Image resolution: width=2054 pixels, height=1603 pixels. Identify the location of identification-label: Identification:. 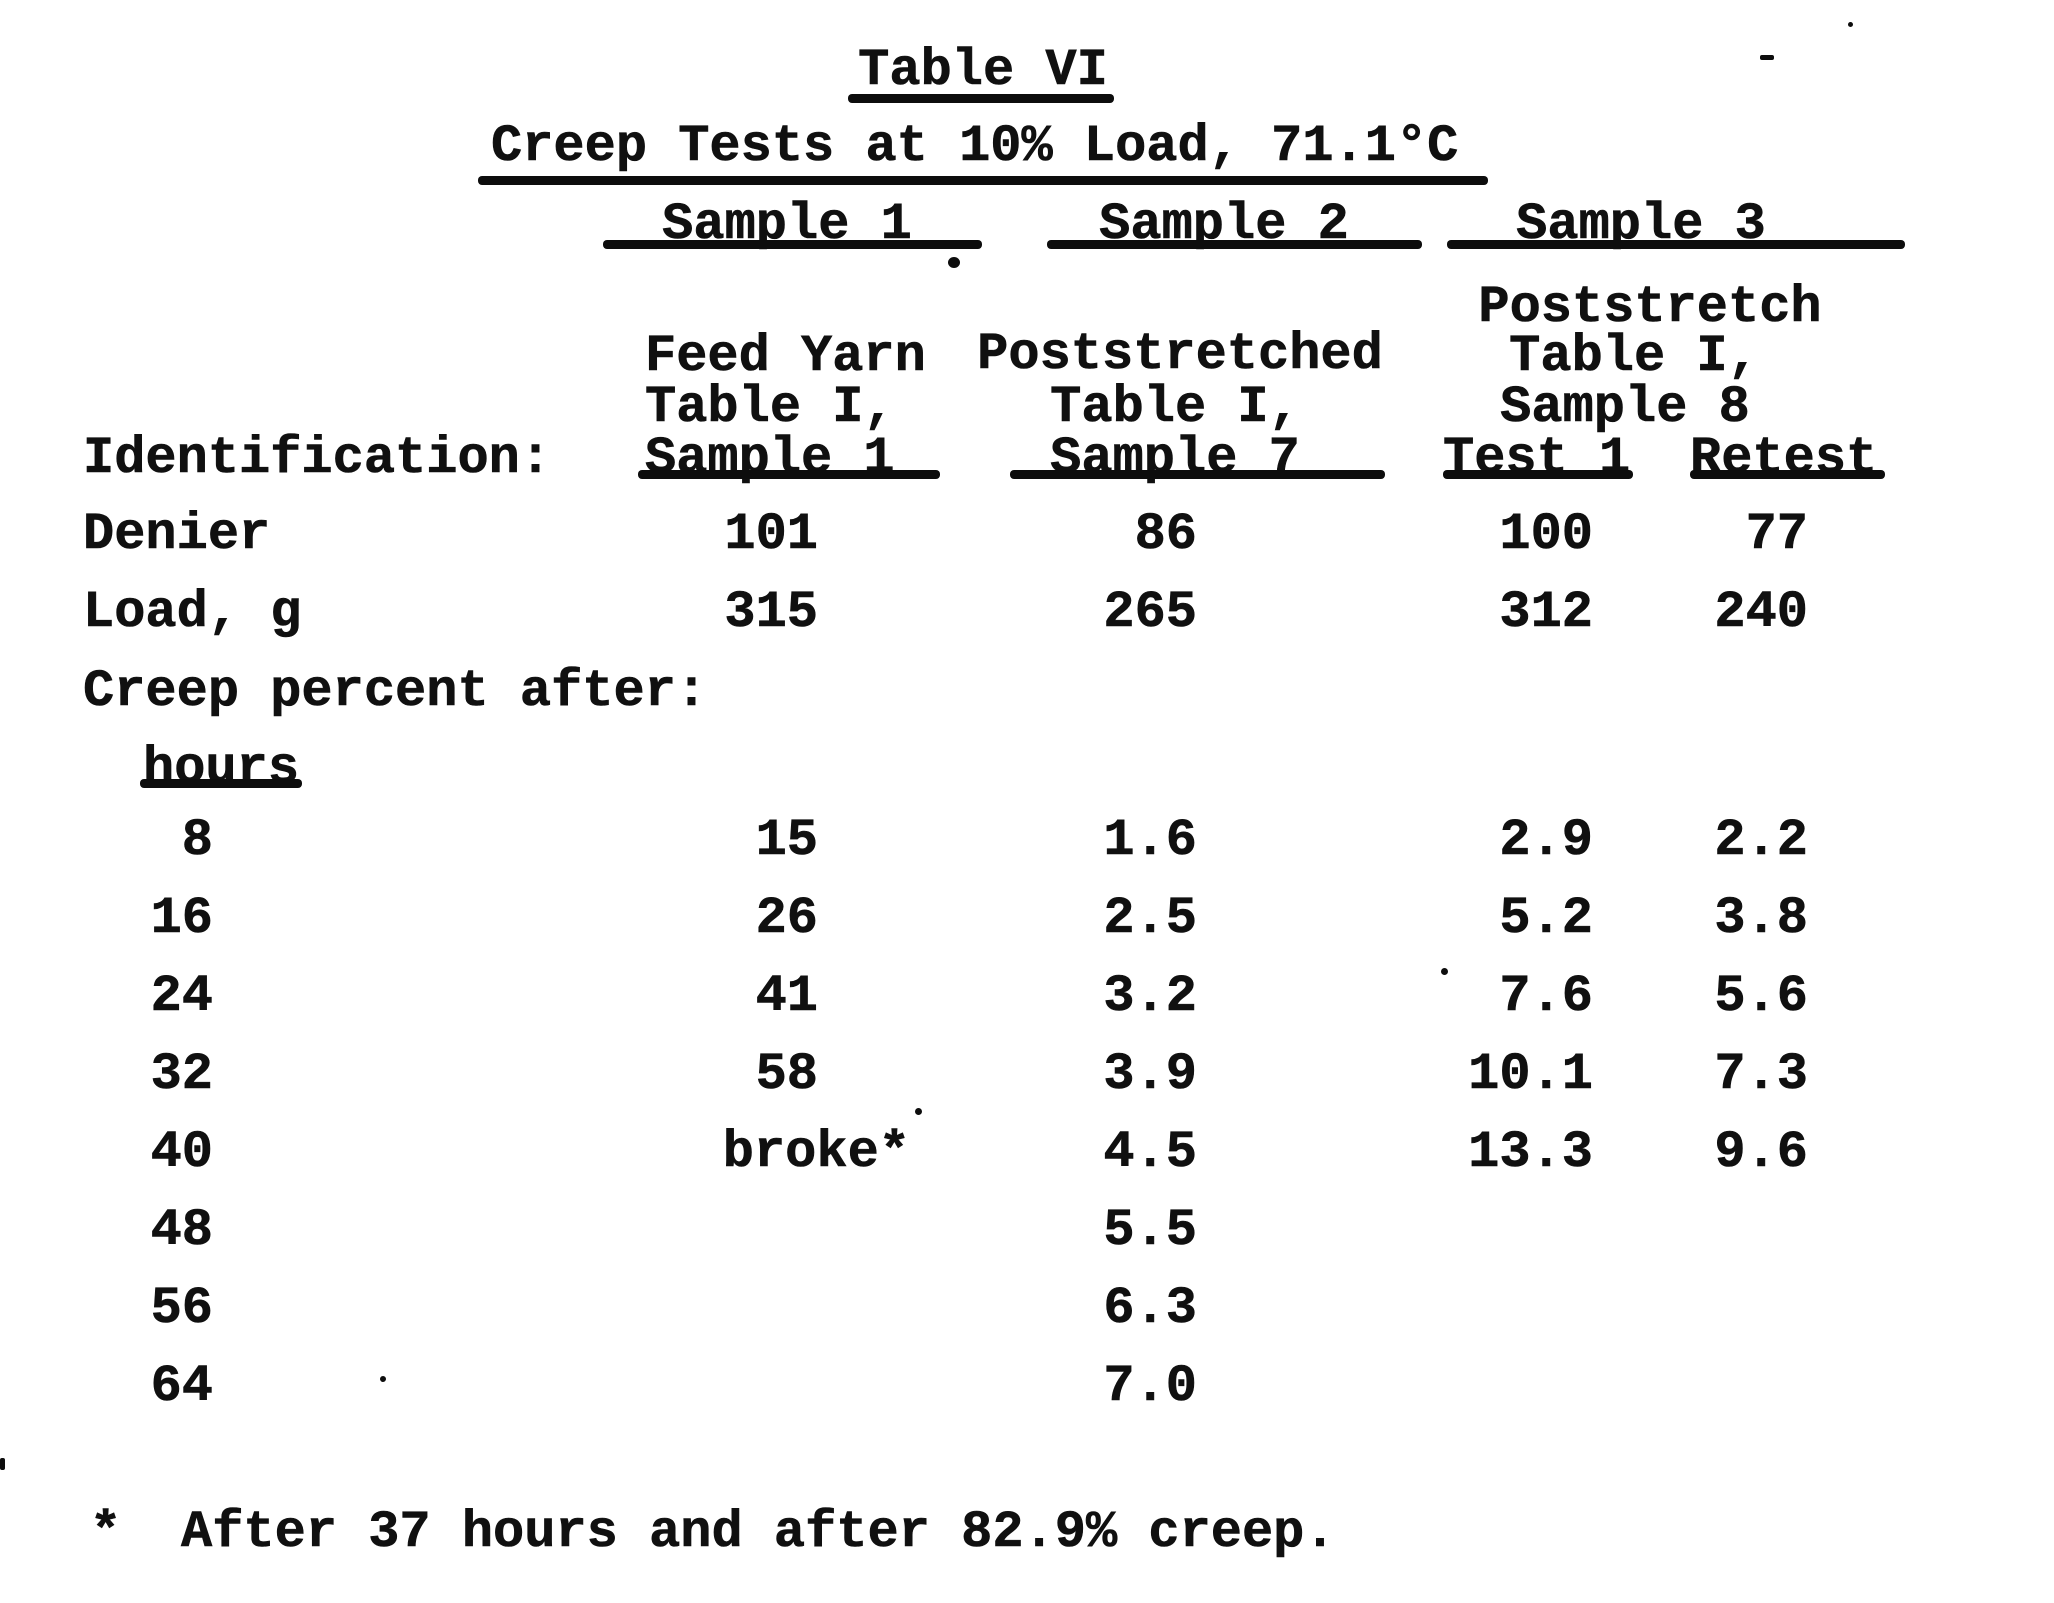
(317, 458).